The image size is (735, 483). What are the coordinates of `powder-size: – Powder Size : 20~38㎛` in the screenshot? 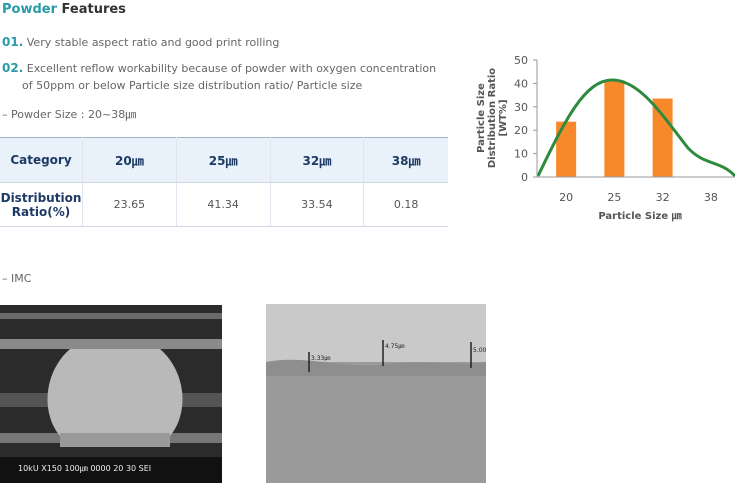 It's located at (69, 114).